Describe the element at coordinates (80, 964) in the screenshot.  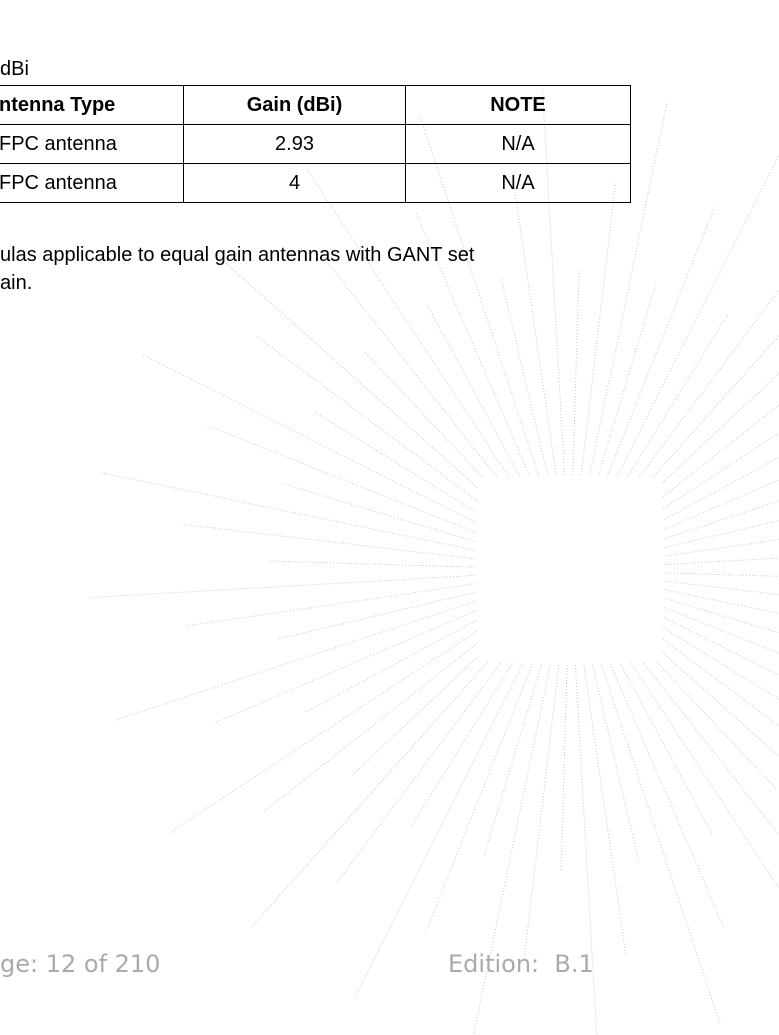
I see `page-number: ge: 12 of 210` at that location.